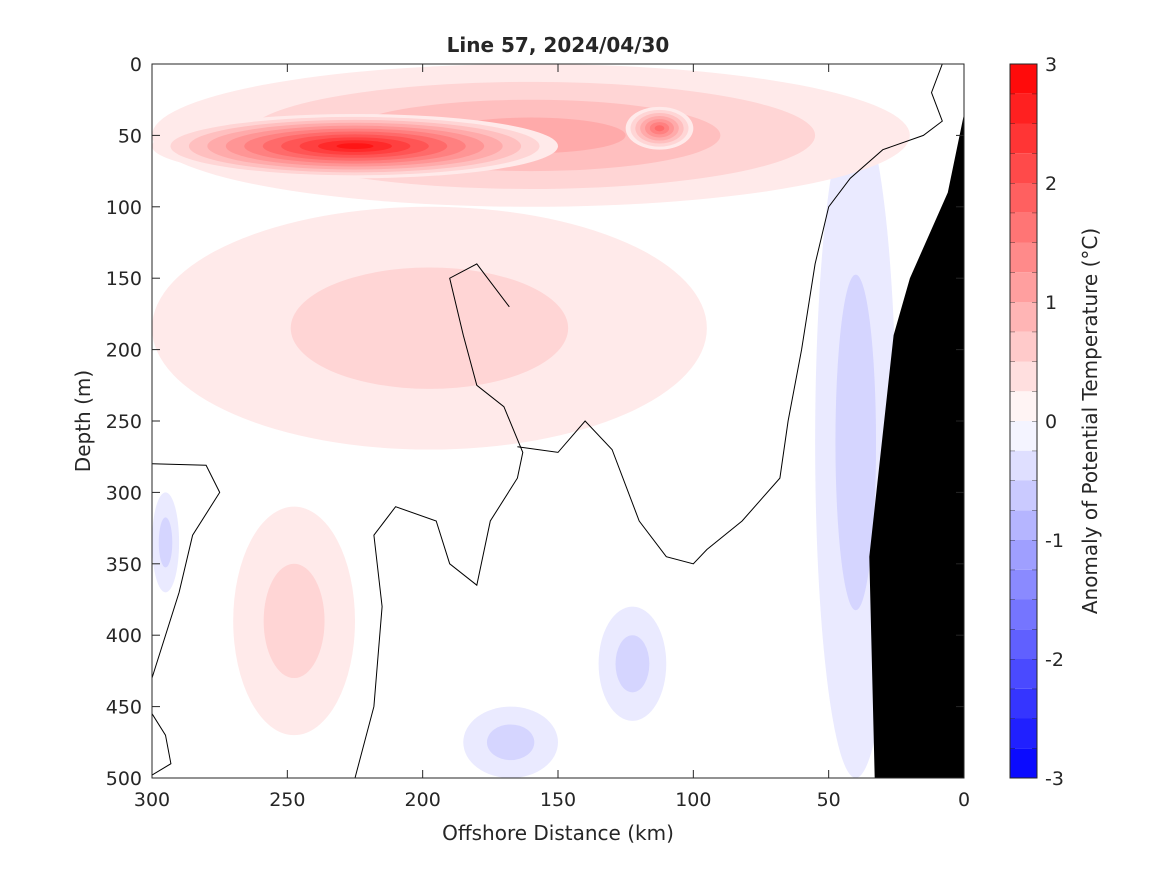 The width and height of the screenshot is (1167, 879). Describe the element at coordinates (124, 565) in the screenshot. I see `y-tick-label: 350` at that location.